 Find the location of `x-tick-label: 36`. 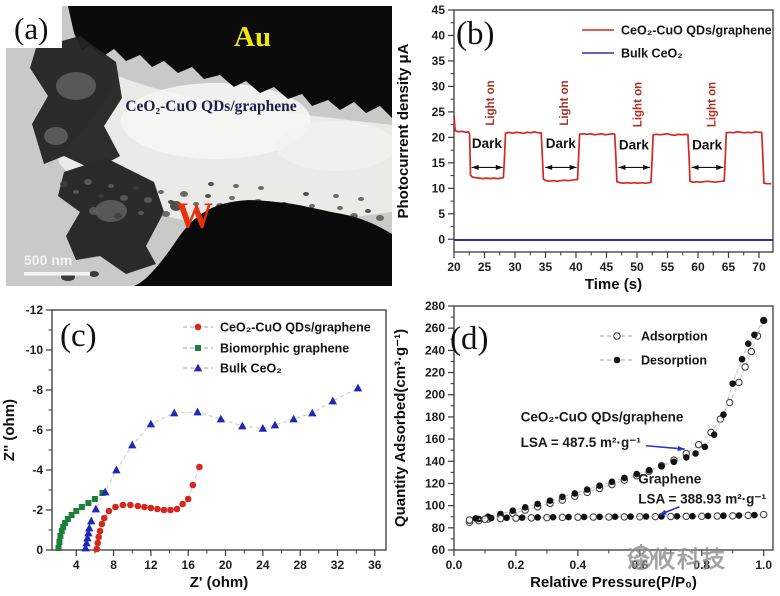

x-tick-label: 36 is located at coordinates (375, 565).